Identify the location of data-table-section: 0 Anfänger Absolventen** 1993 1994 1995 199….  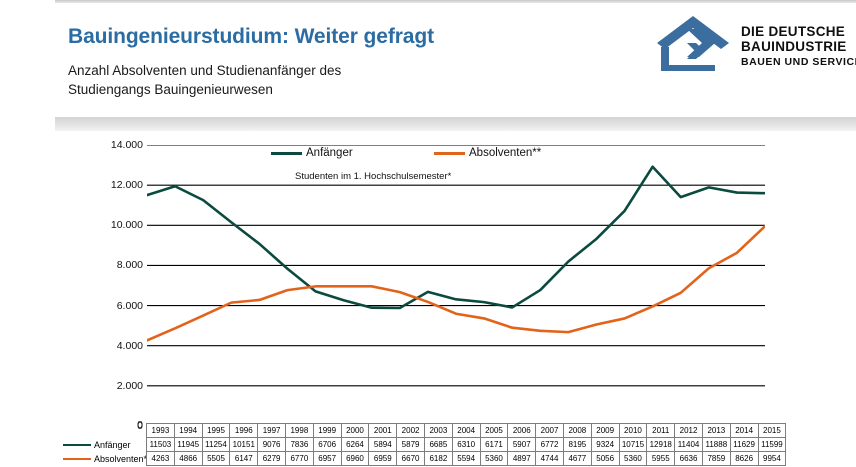
(455, 443).